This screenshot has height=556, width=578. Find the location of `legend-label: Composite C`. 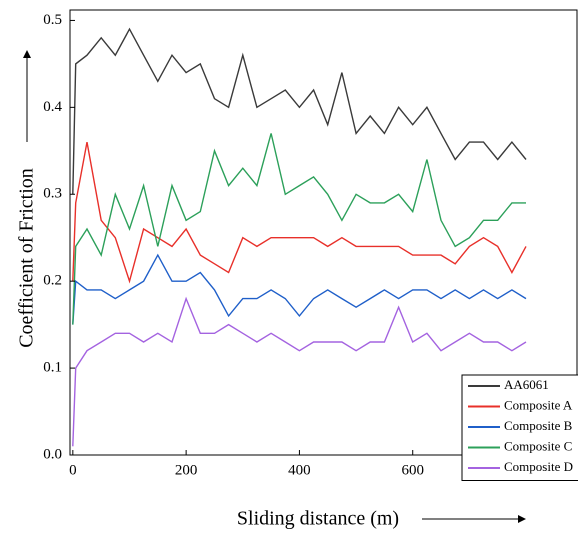

legend-label: Composite C is located at coordinates (538, 445).